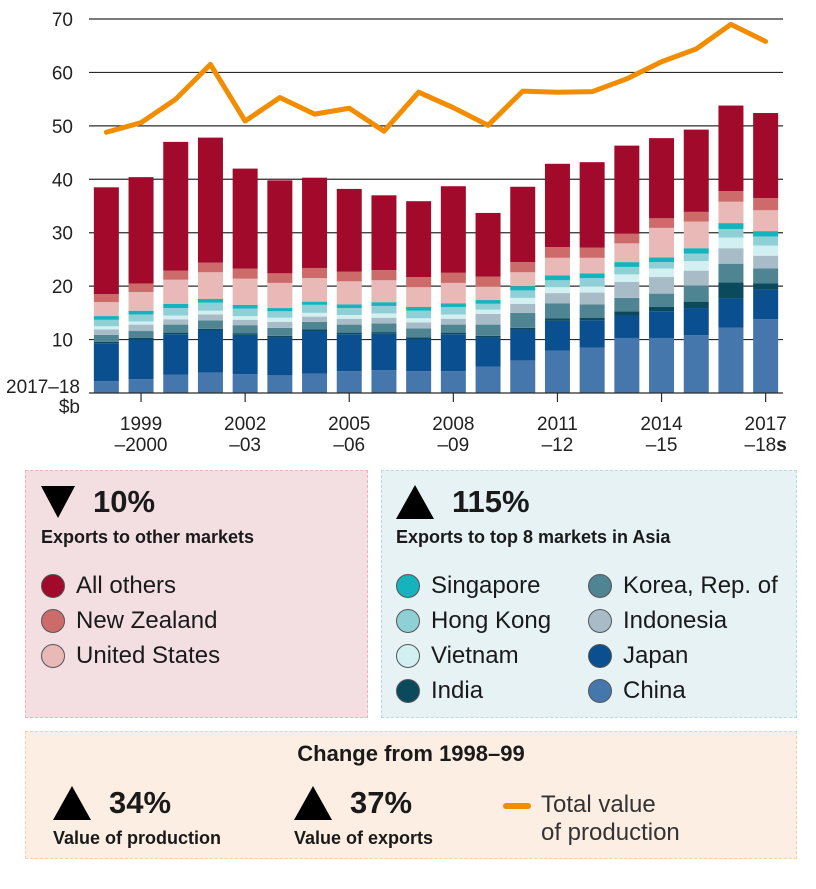 The image size is (816, 889). I want to click on other-markets-change: 10%, so click(98, 502).